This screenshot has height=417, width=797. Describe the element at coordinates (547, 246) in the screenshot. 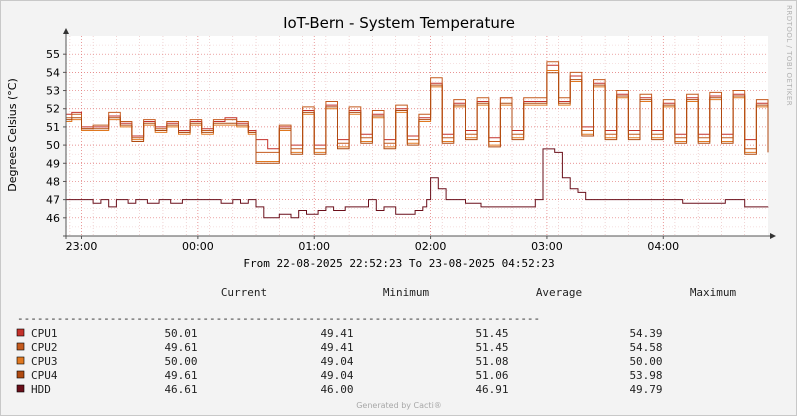

I see `x-tick-label: 03:00` at that location.